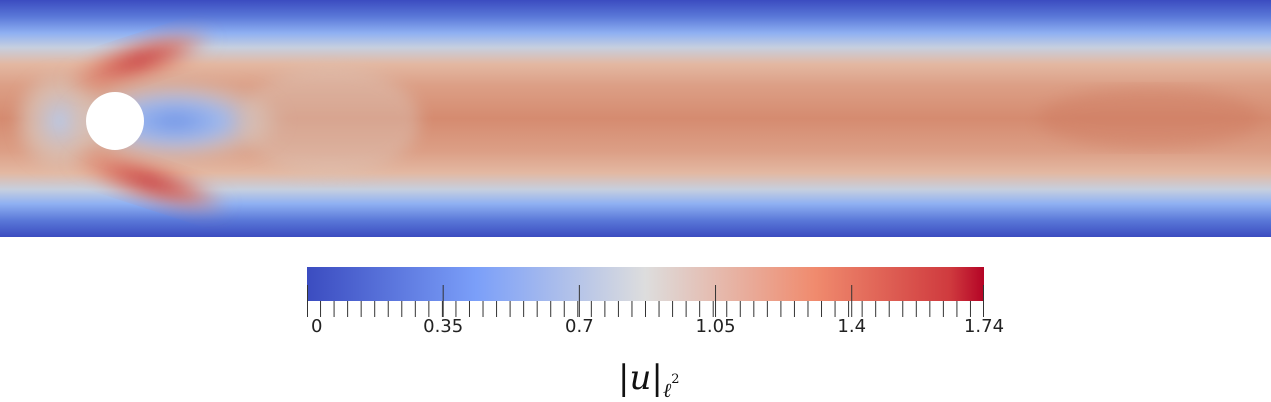 The image size is (1271, 402). What do you see at coordinates (443, 326) in the screenshot?
I see `tick-label: 0.35` at bounding box center [443, 326].